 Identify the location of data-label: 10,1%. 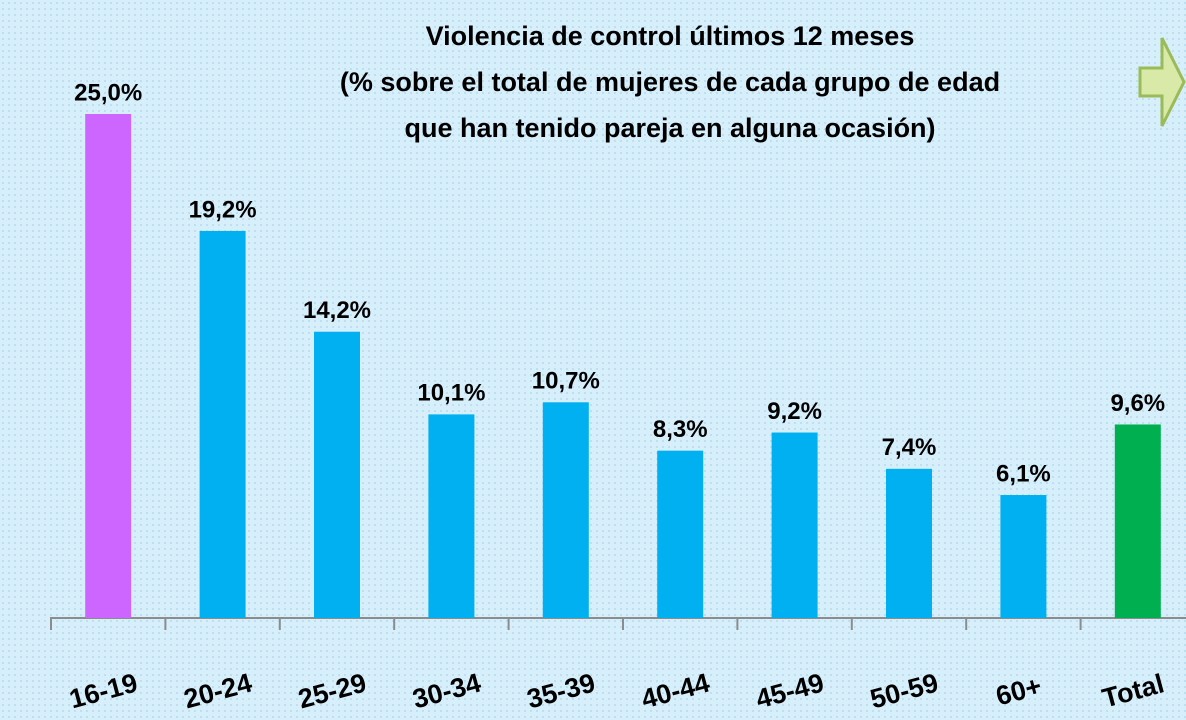
(451, 393).